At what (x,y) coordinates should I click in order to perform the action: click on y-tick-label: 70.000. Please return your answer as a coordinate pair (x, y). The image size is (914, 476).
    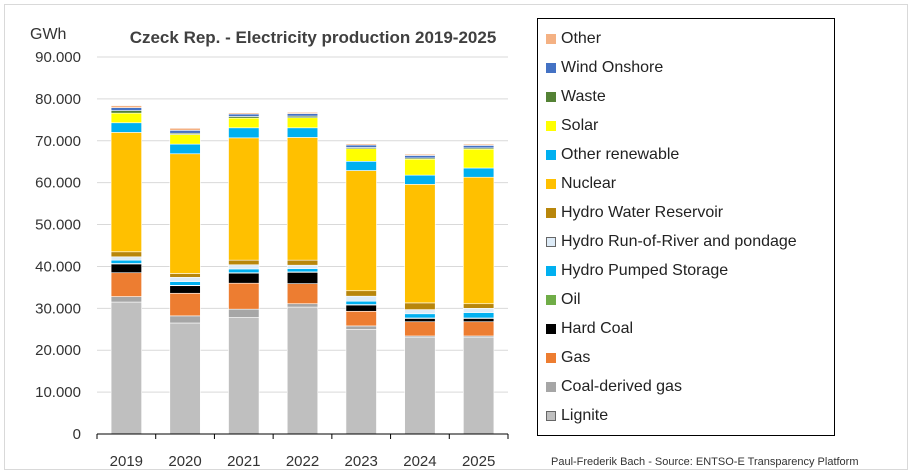
    Looking at the image, I should click on (58, 141).